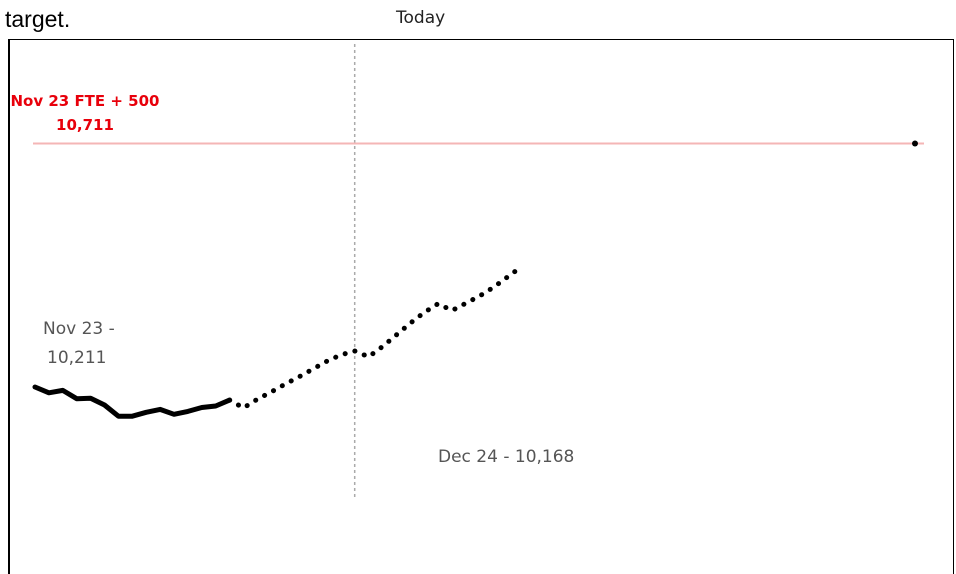 The image size is (956, 574). What do you see at coordinates (84, 101) in the screenshot?
I see `target-label: Nov 23 FTE + 500` at bounding box center [84, 101].